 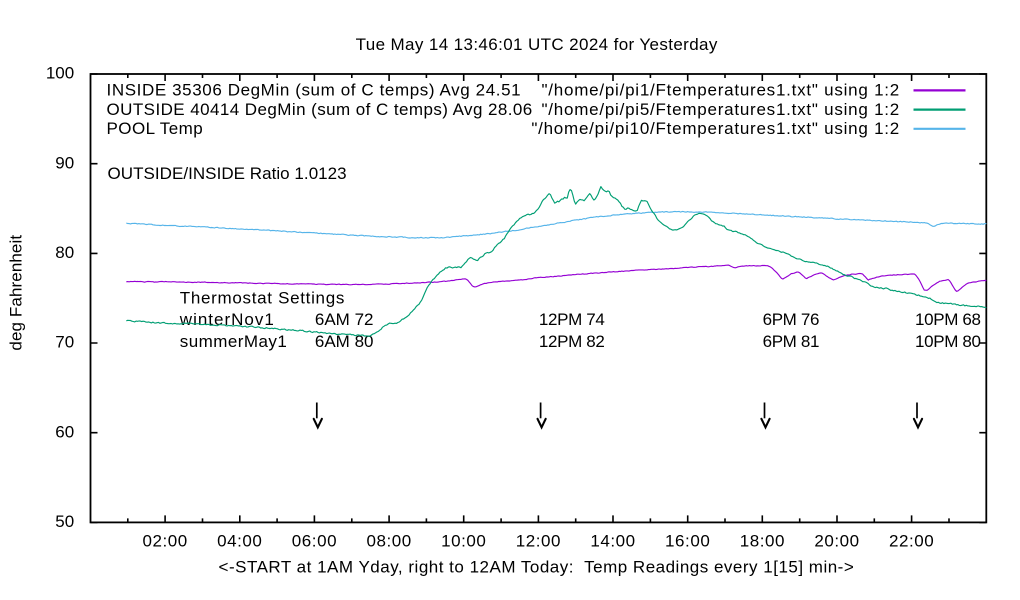 I want to click on svg-text: 02:00, so click(x=165, y=541).